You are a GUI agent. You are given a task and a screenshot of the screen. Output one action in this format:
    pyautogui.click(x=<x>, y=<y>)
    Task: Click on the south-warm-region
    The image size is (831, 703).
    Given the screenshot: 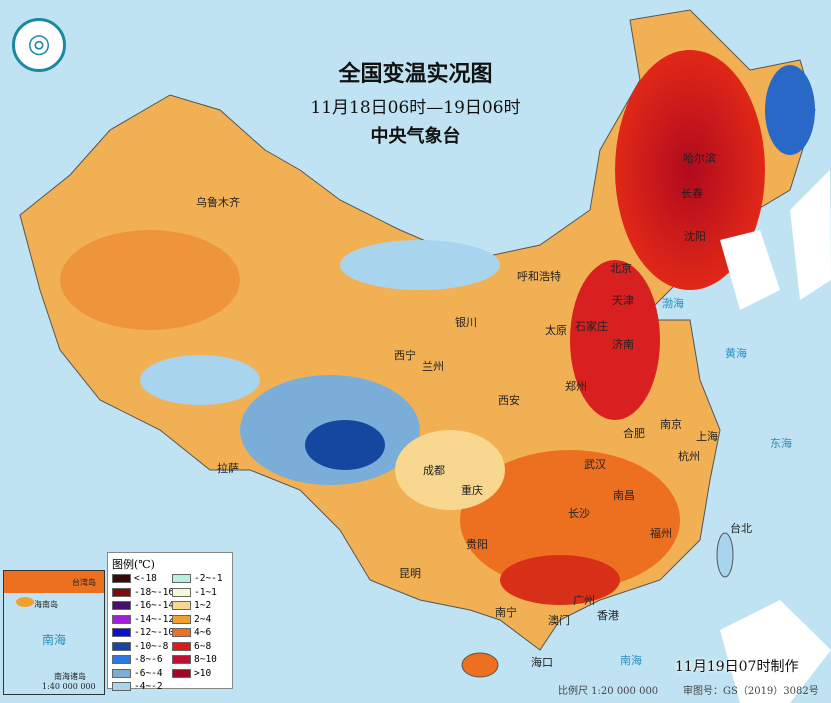 What is the action you would take?
    pyautogui.click(x=570, y=520)
    